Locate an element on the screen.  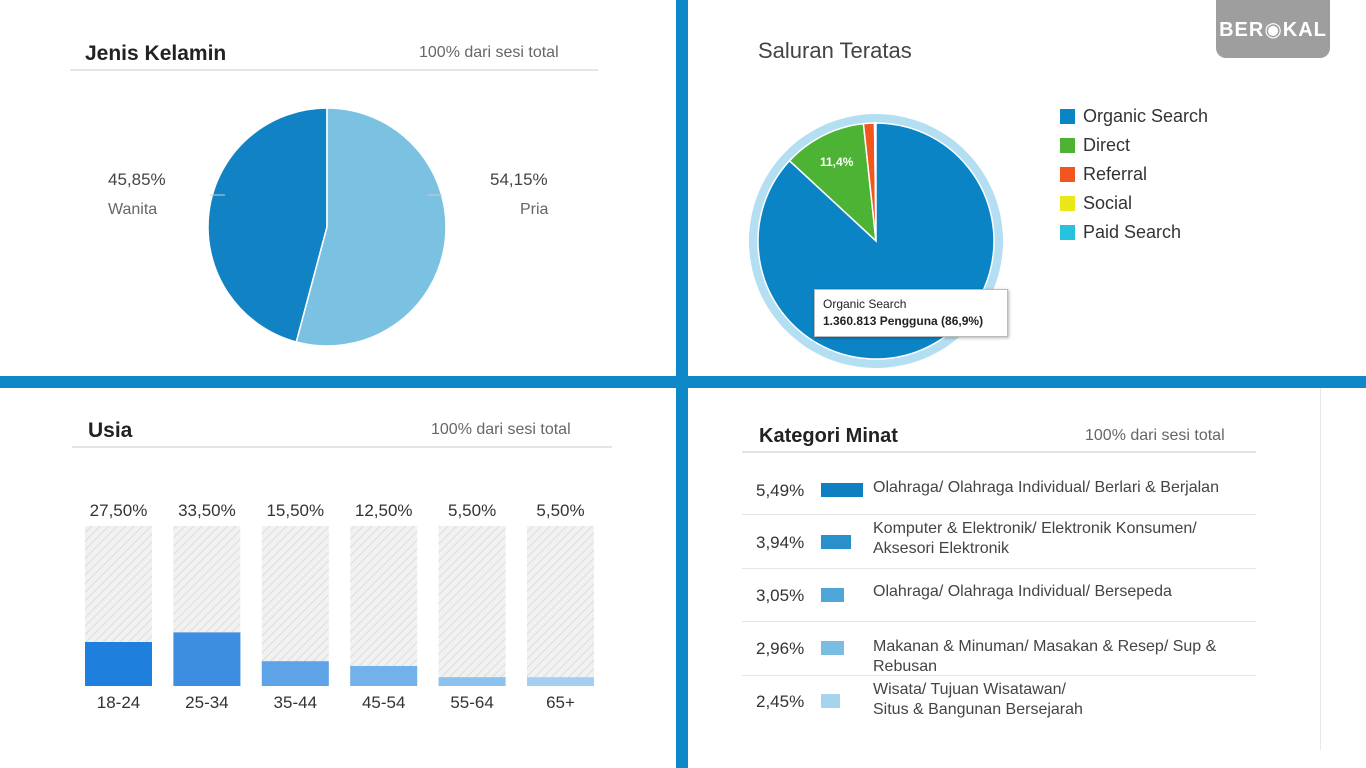
legend-organic-search: Organic Search is located at coordinates (1134, 116).